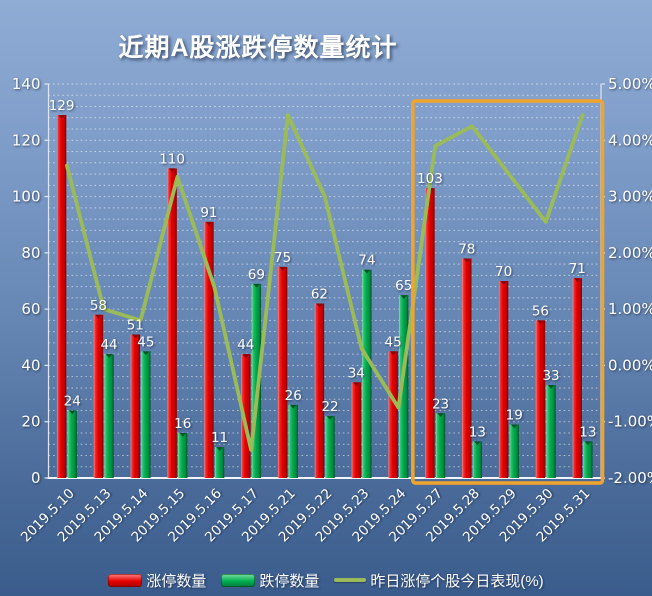 This screenshot has height=596, width=652. What do you see at coordinates (577, 269) in the screenshot?
I see `svg-text: 71` at bounding box center [577, 269].